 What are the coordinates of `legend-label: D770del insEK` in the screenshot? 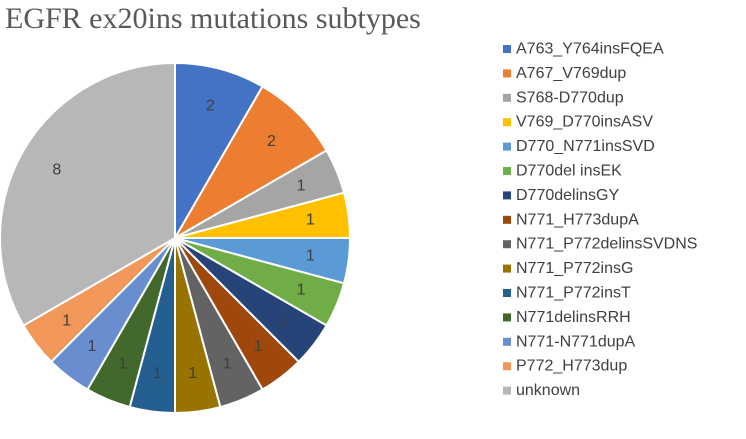 It's located at (569, 171).